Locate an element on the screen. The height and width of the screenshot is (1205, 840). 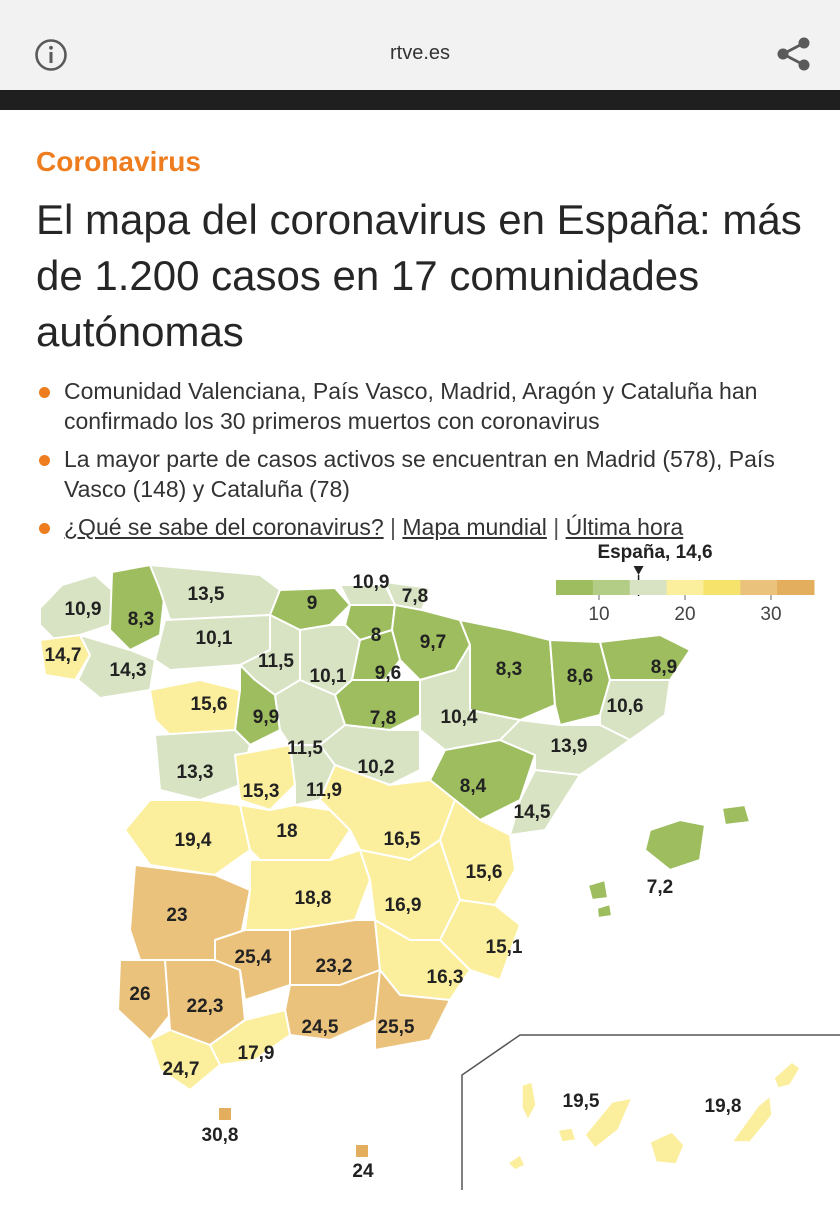
ceuta-marker is located at coordinates (225, 1114).